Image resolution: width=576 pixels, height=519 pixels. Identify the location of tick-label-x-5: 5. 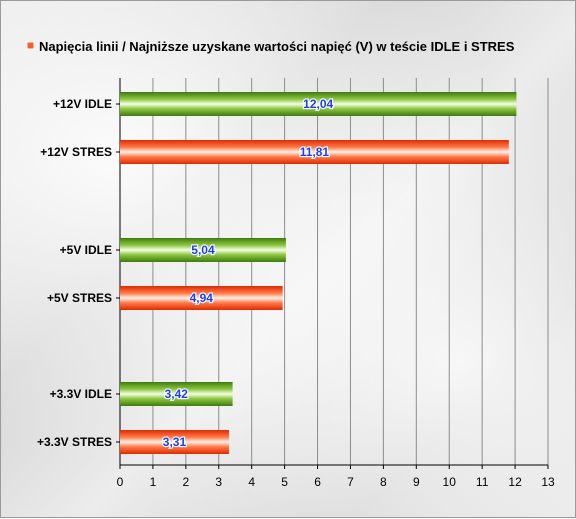
(284, 482).